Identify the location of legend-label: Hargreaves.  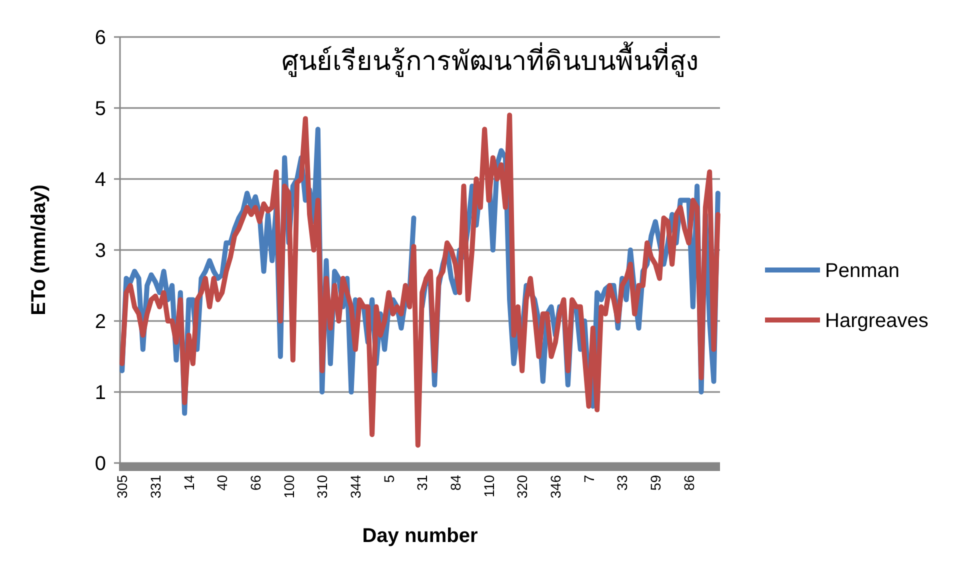
(876, 321).